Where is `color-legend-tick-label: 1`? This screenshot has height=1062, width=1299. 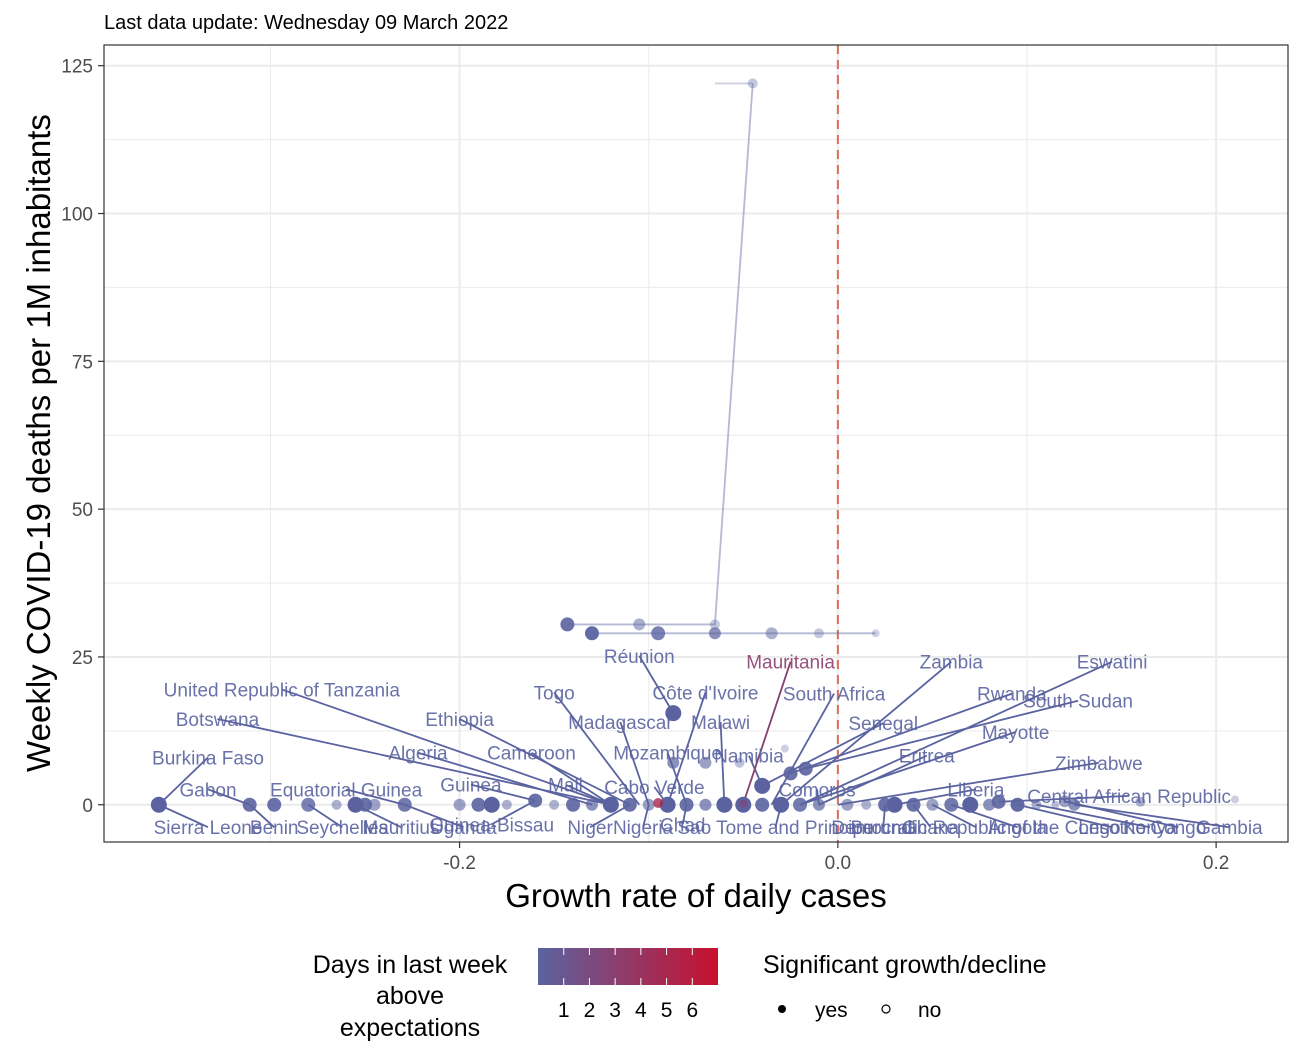 color-legend-tick-label: 1 is located at coordinates (564, 1010).